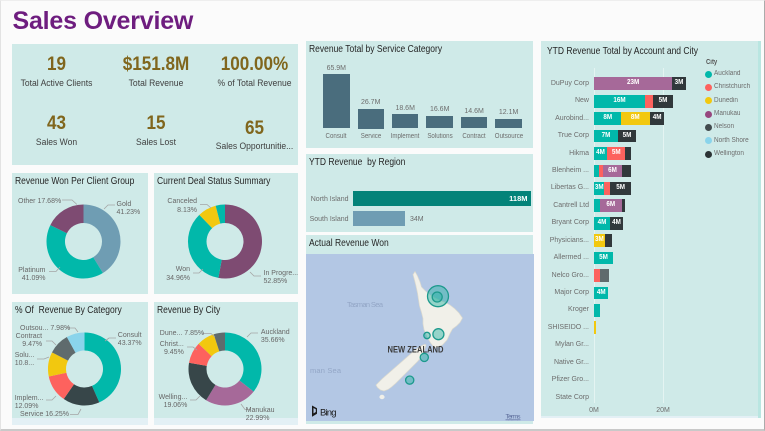 This screenshot has width=765, height=431. I want to click on svg-text: NEW ZEALAND, so click(415, 350).